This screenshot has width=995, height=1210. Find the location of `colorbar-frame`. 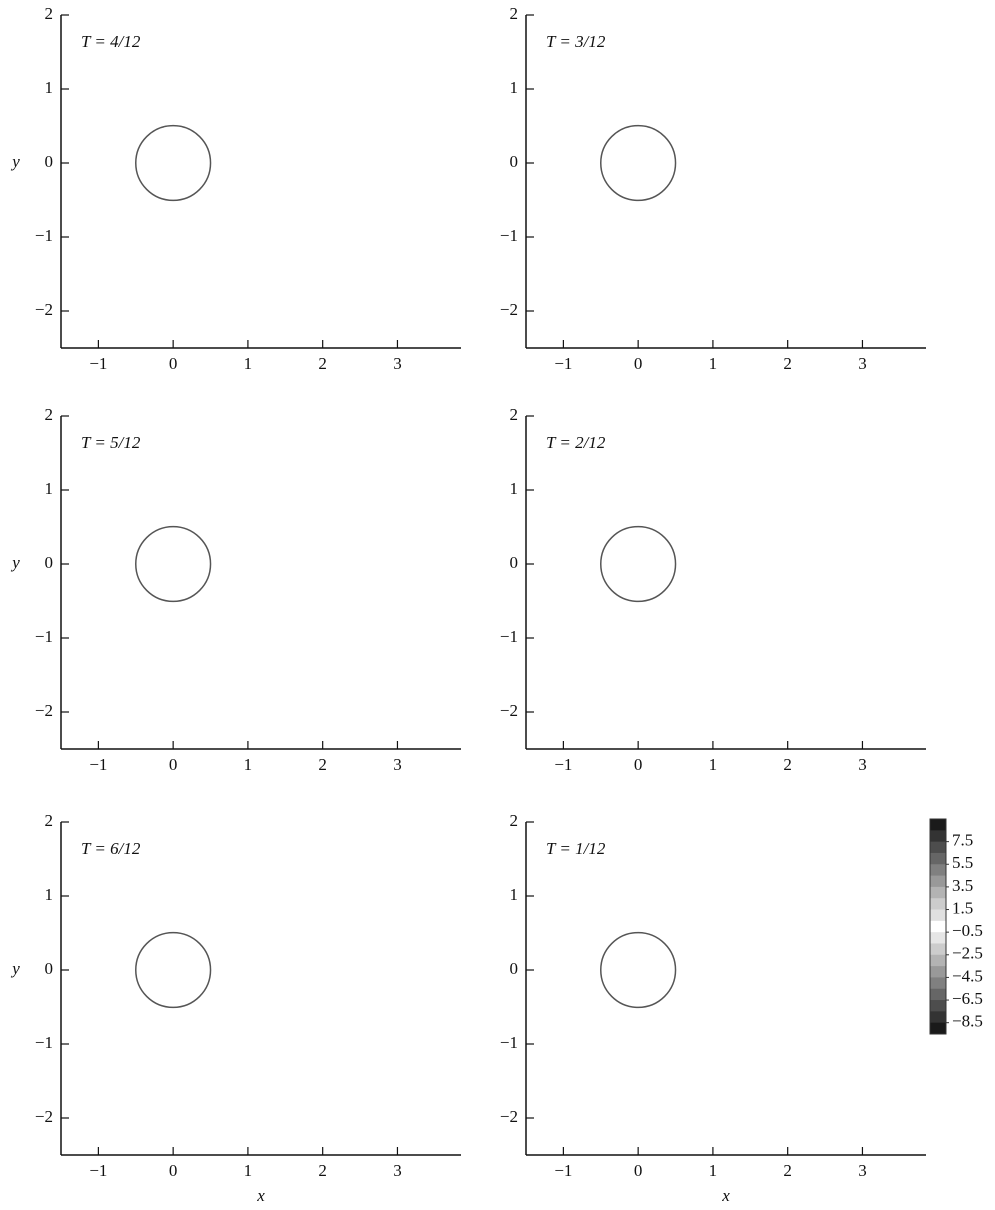

colorbar-frame is located at coordinates (938, 926).